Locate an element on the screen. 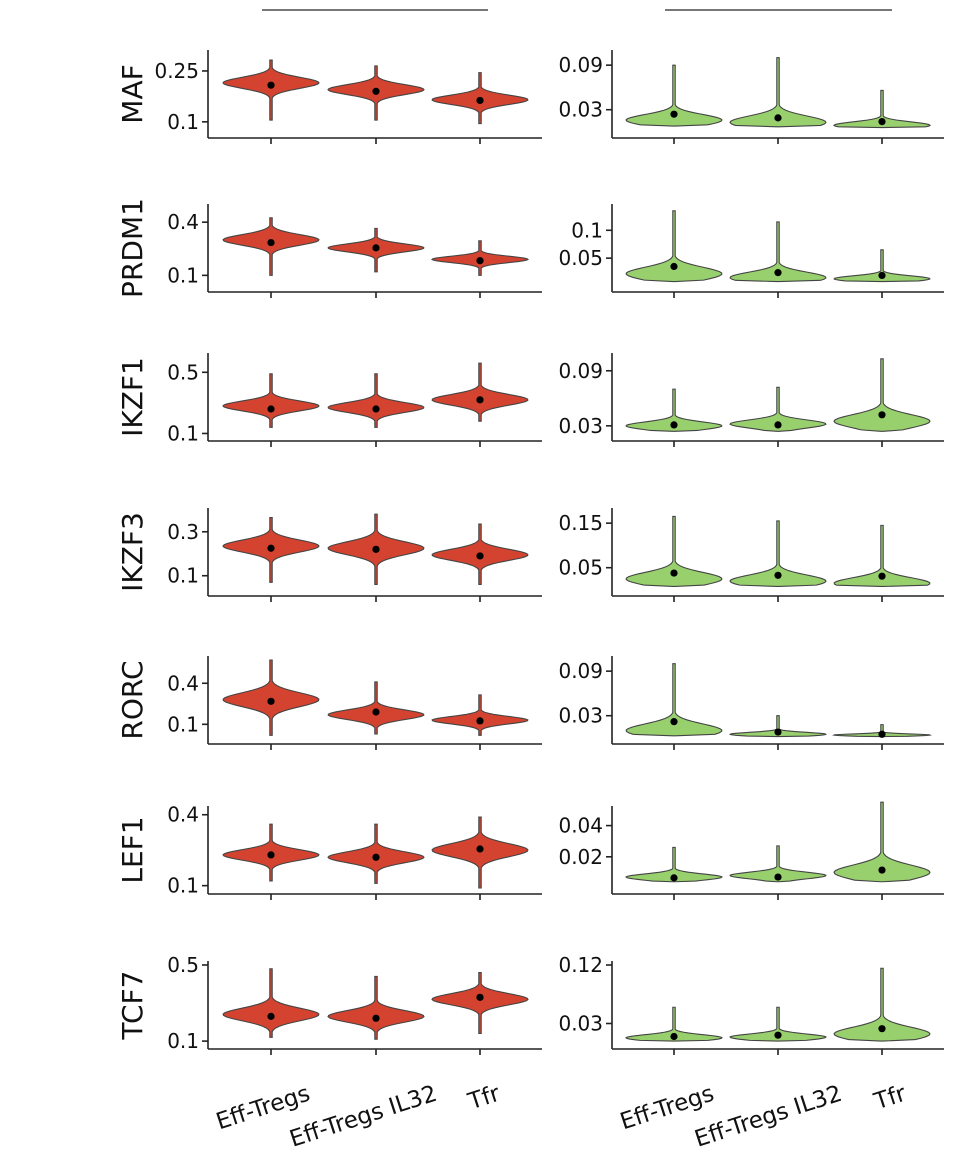 The height and width of the screenshot is (1160, 980). y-tick-label: 0.12 is located at coordinates (580, 965).